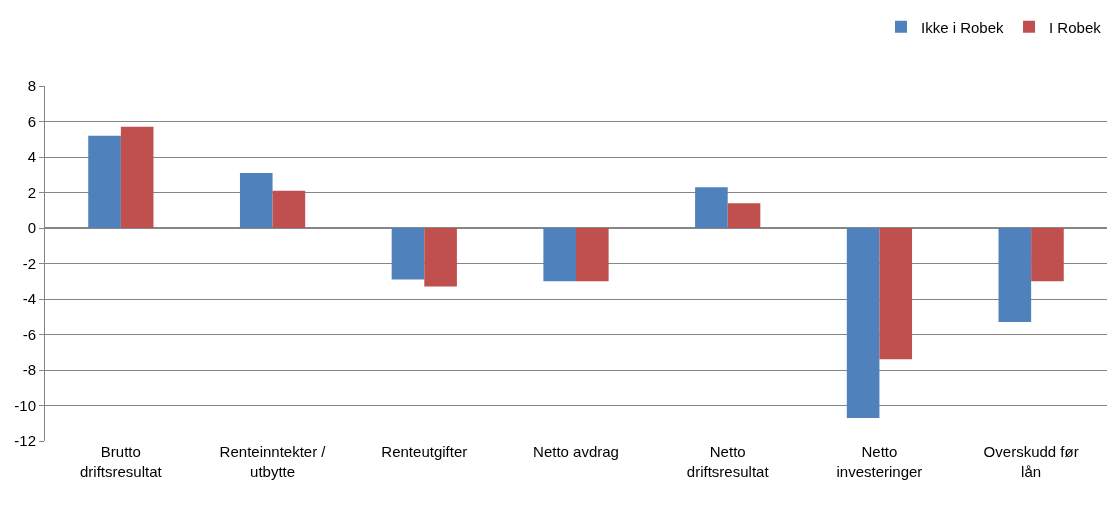 The image size is (1117, 511). I want to click on y-tick-label: 2, so click(31, 192).